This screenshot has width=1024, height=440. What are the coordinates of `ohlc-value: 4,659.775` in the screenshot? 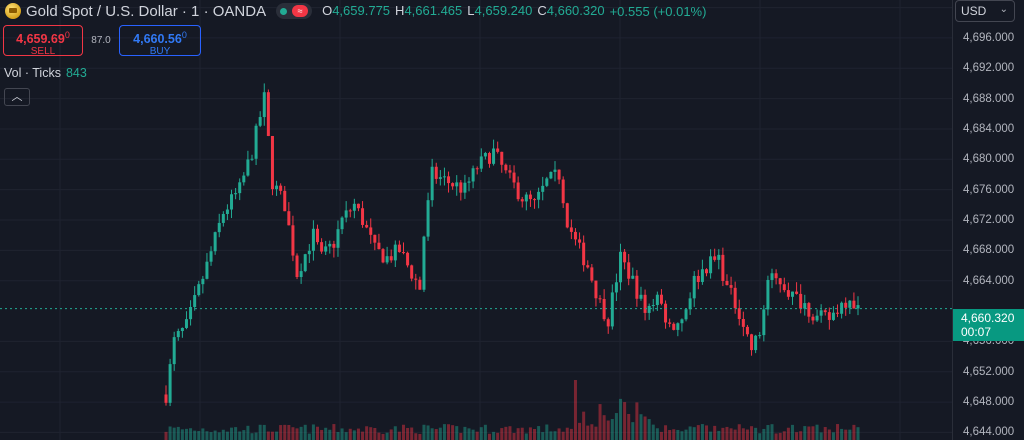 It's located at (361, 10).